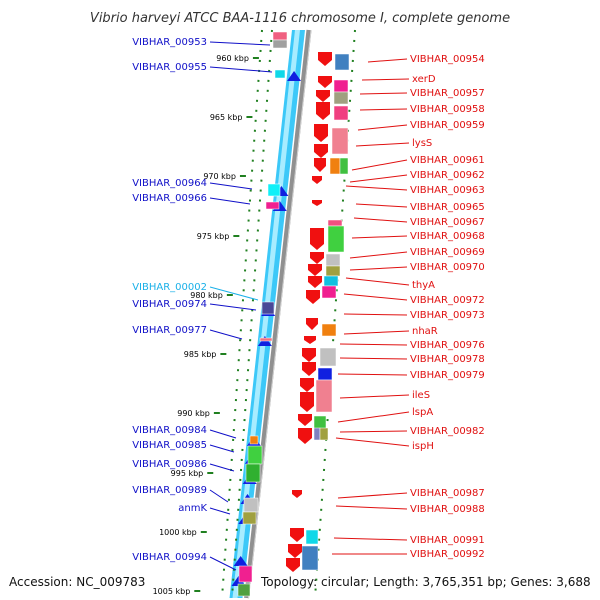 The height and width of the screenshot is (600, 600). Describe the element at coordinates (206, 295) in the screenshot. I see `kbp-tick-label: 980 kbp` at that location.